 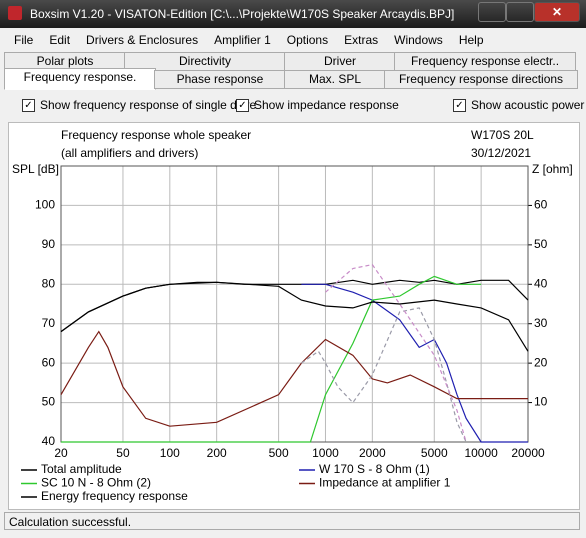 I want to click on y-tick-label: 40, so click(x=49, y=441).